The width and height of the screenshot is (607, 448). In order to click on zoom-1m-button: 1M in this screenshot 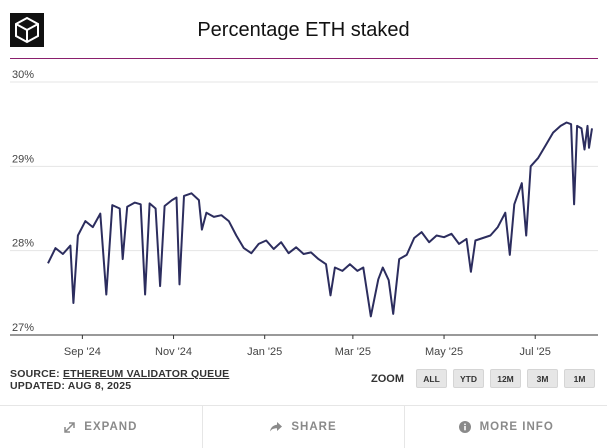, I will do `click(579, 378)`.